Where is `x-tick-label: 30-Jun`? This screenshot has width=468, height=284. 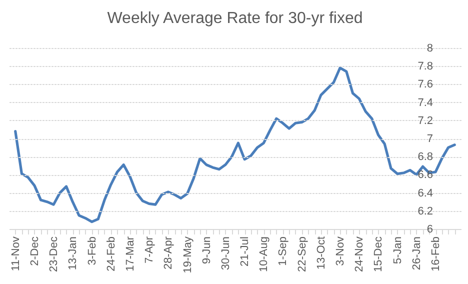 x-tick-label: 30-Jun is located at coordinates (226, 253).